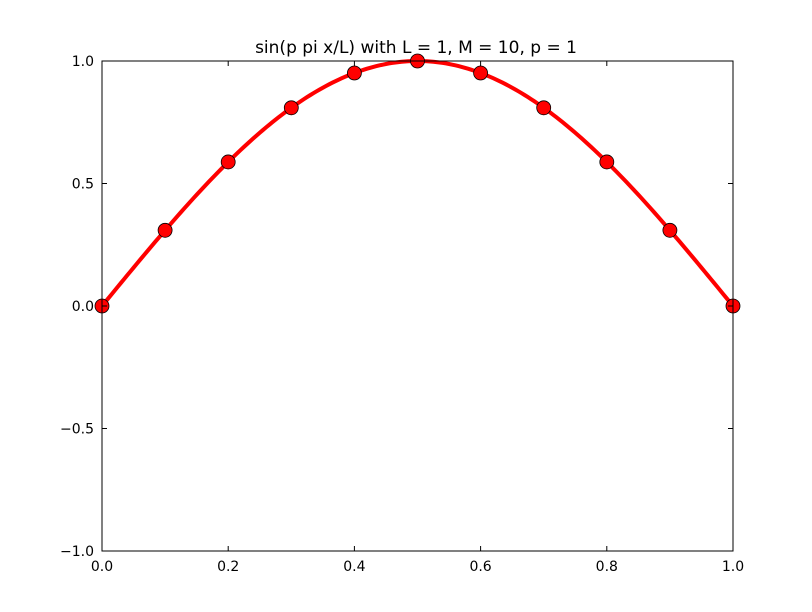 The width and height of the screenshot is (812, 612). I want to click on x-tick-label: 0.0, so click(102, 567).